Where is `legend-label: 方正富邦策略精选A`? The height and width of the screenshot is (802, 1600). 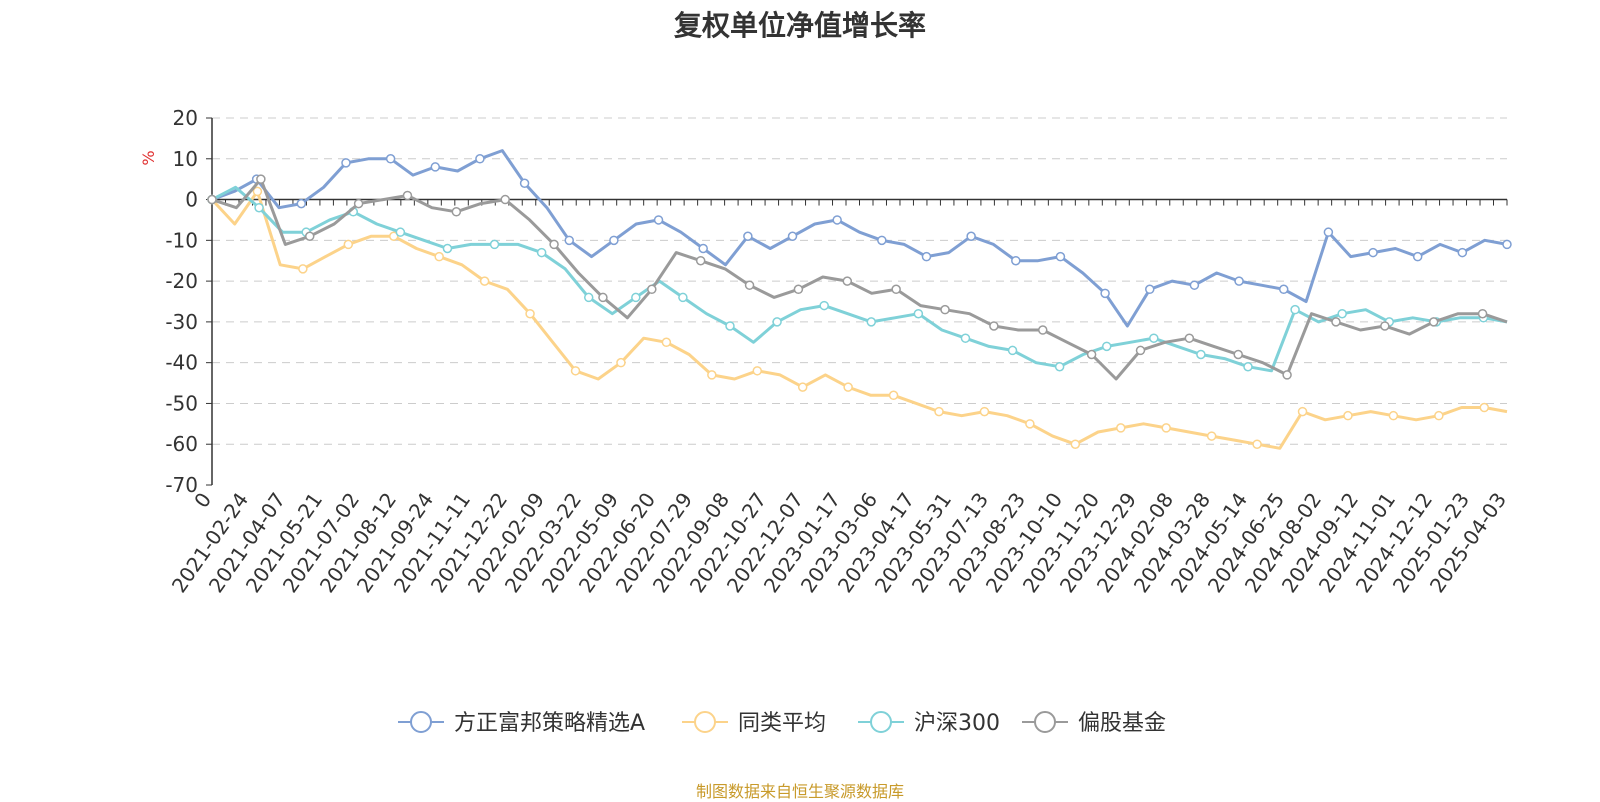
legend-label: 方正富邦策略精选A is located at coordinates (549, 723).